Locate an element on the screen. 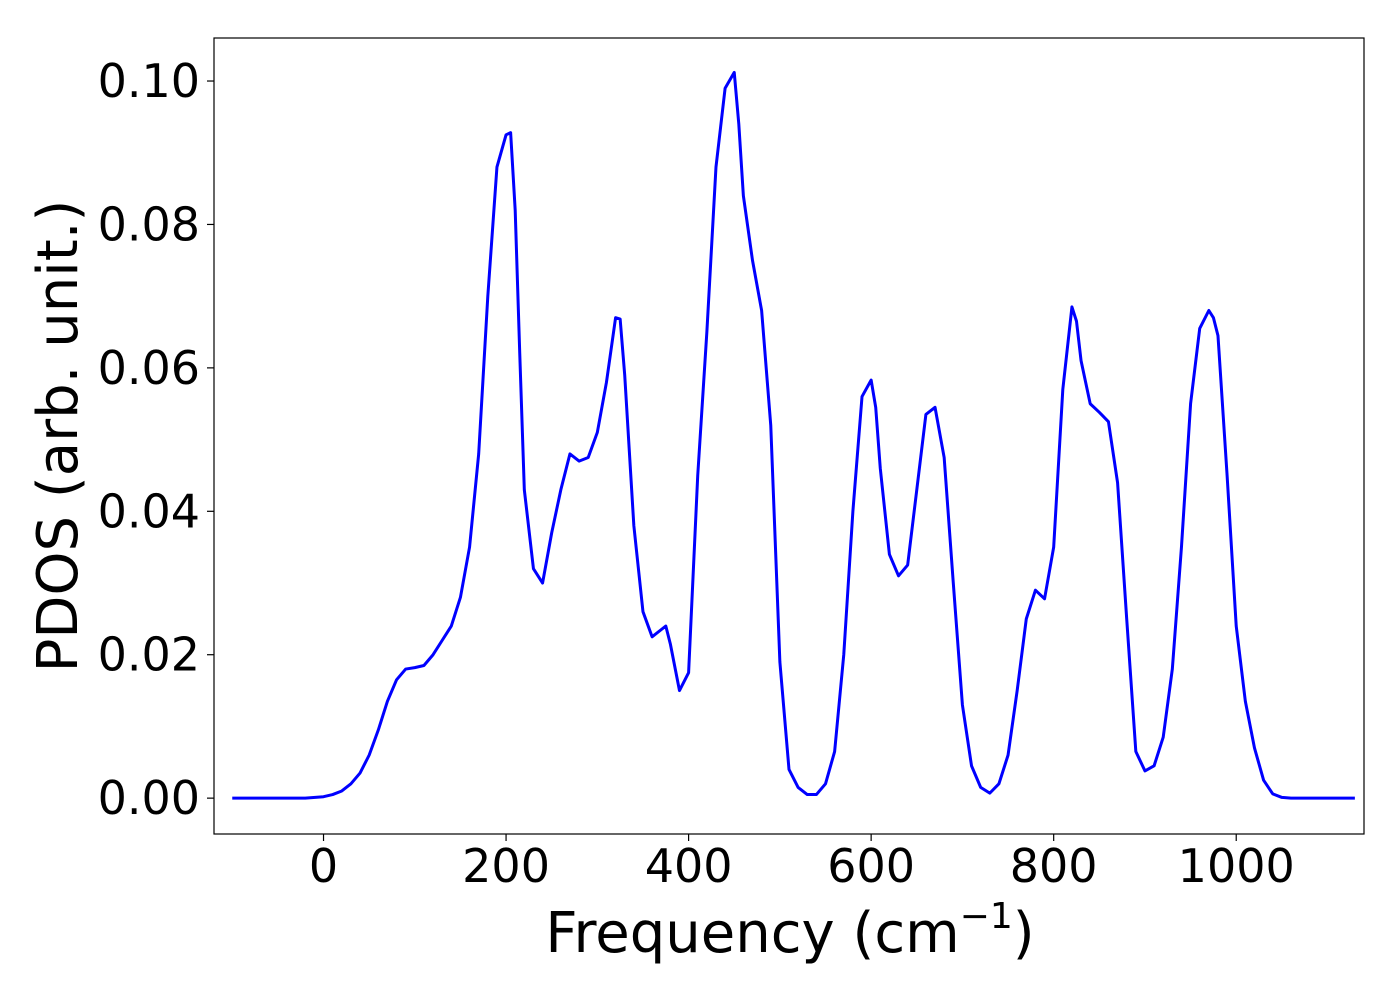 Image resolution: width=1400 pixels, height=1000 pixels. y-tick-label: 0.02 is located at coordinates (149, 655).